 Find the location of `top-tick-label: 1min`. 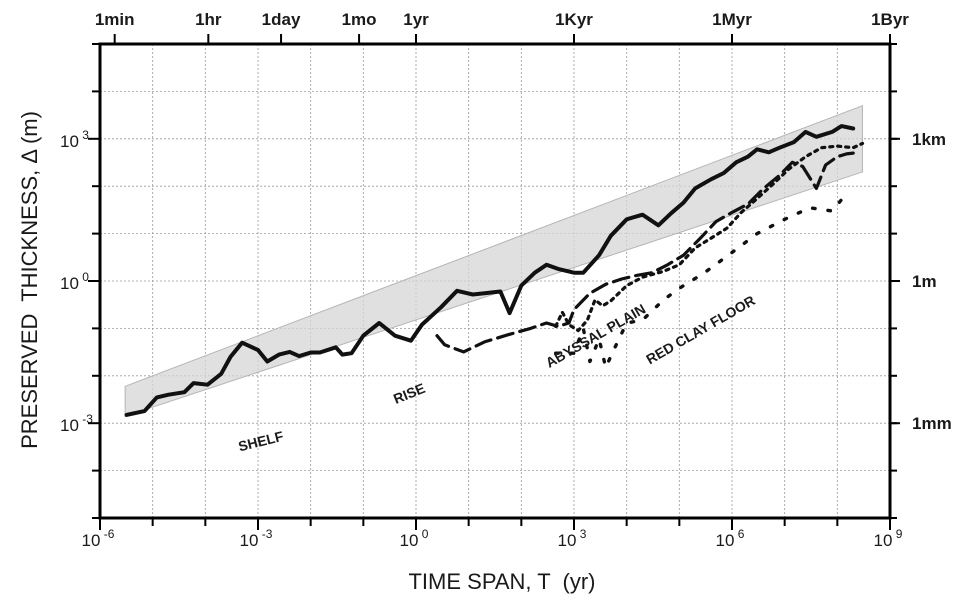

top-tick-label: 1min is located at coordinates (115, 19).